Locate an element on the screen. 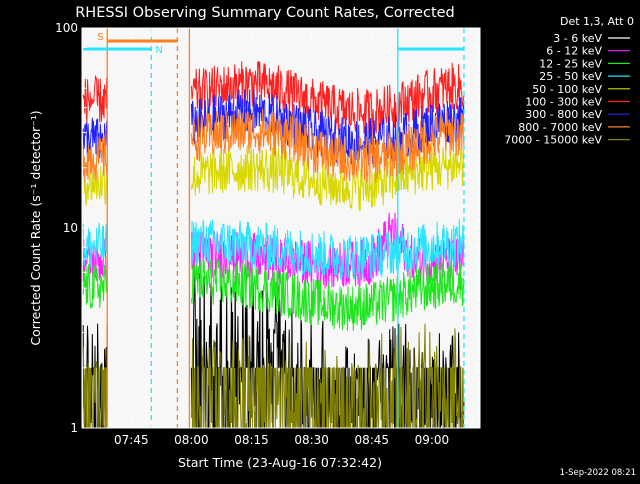 This screenshot has height=484, width=640. series-7000-15000-kev is located at coordinates (273, 375).